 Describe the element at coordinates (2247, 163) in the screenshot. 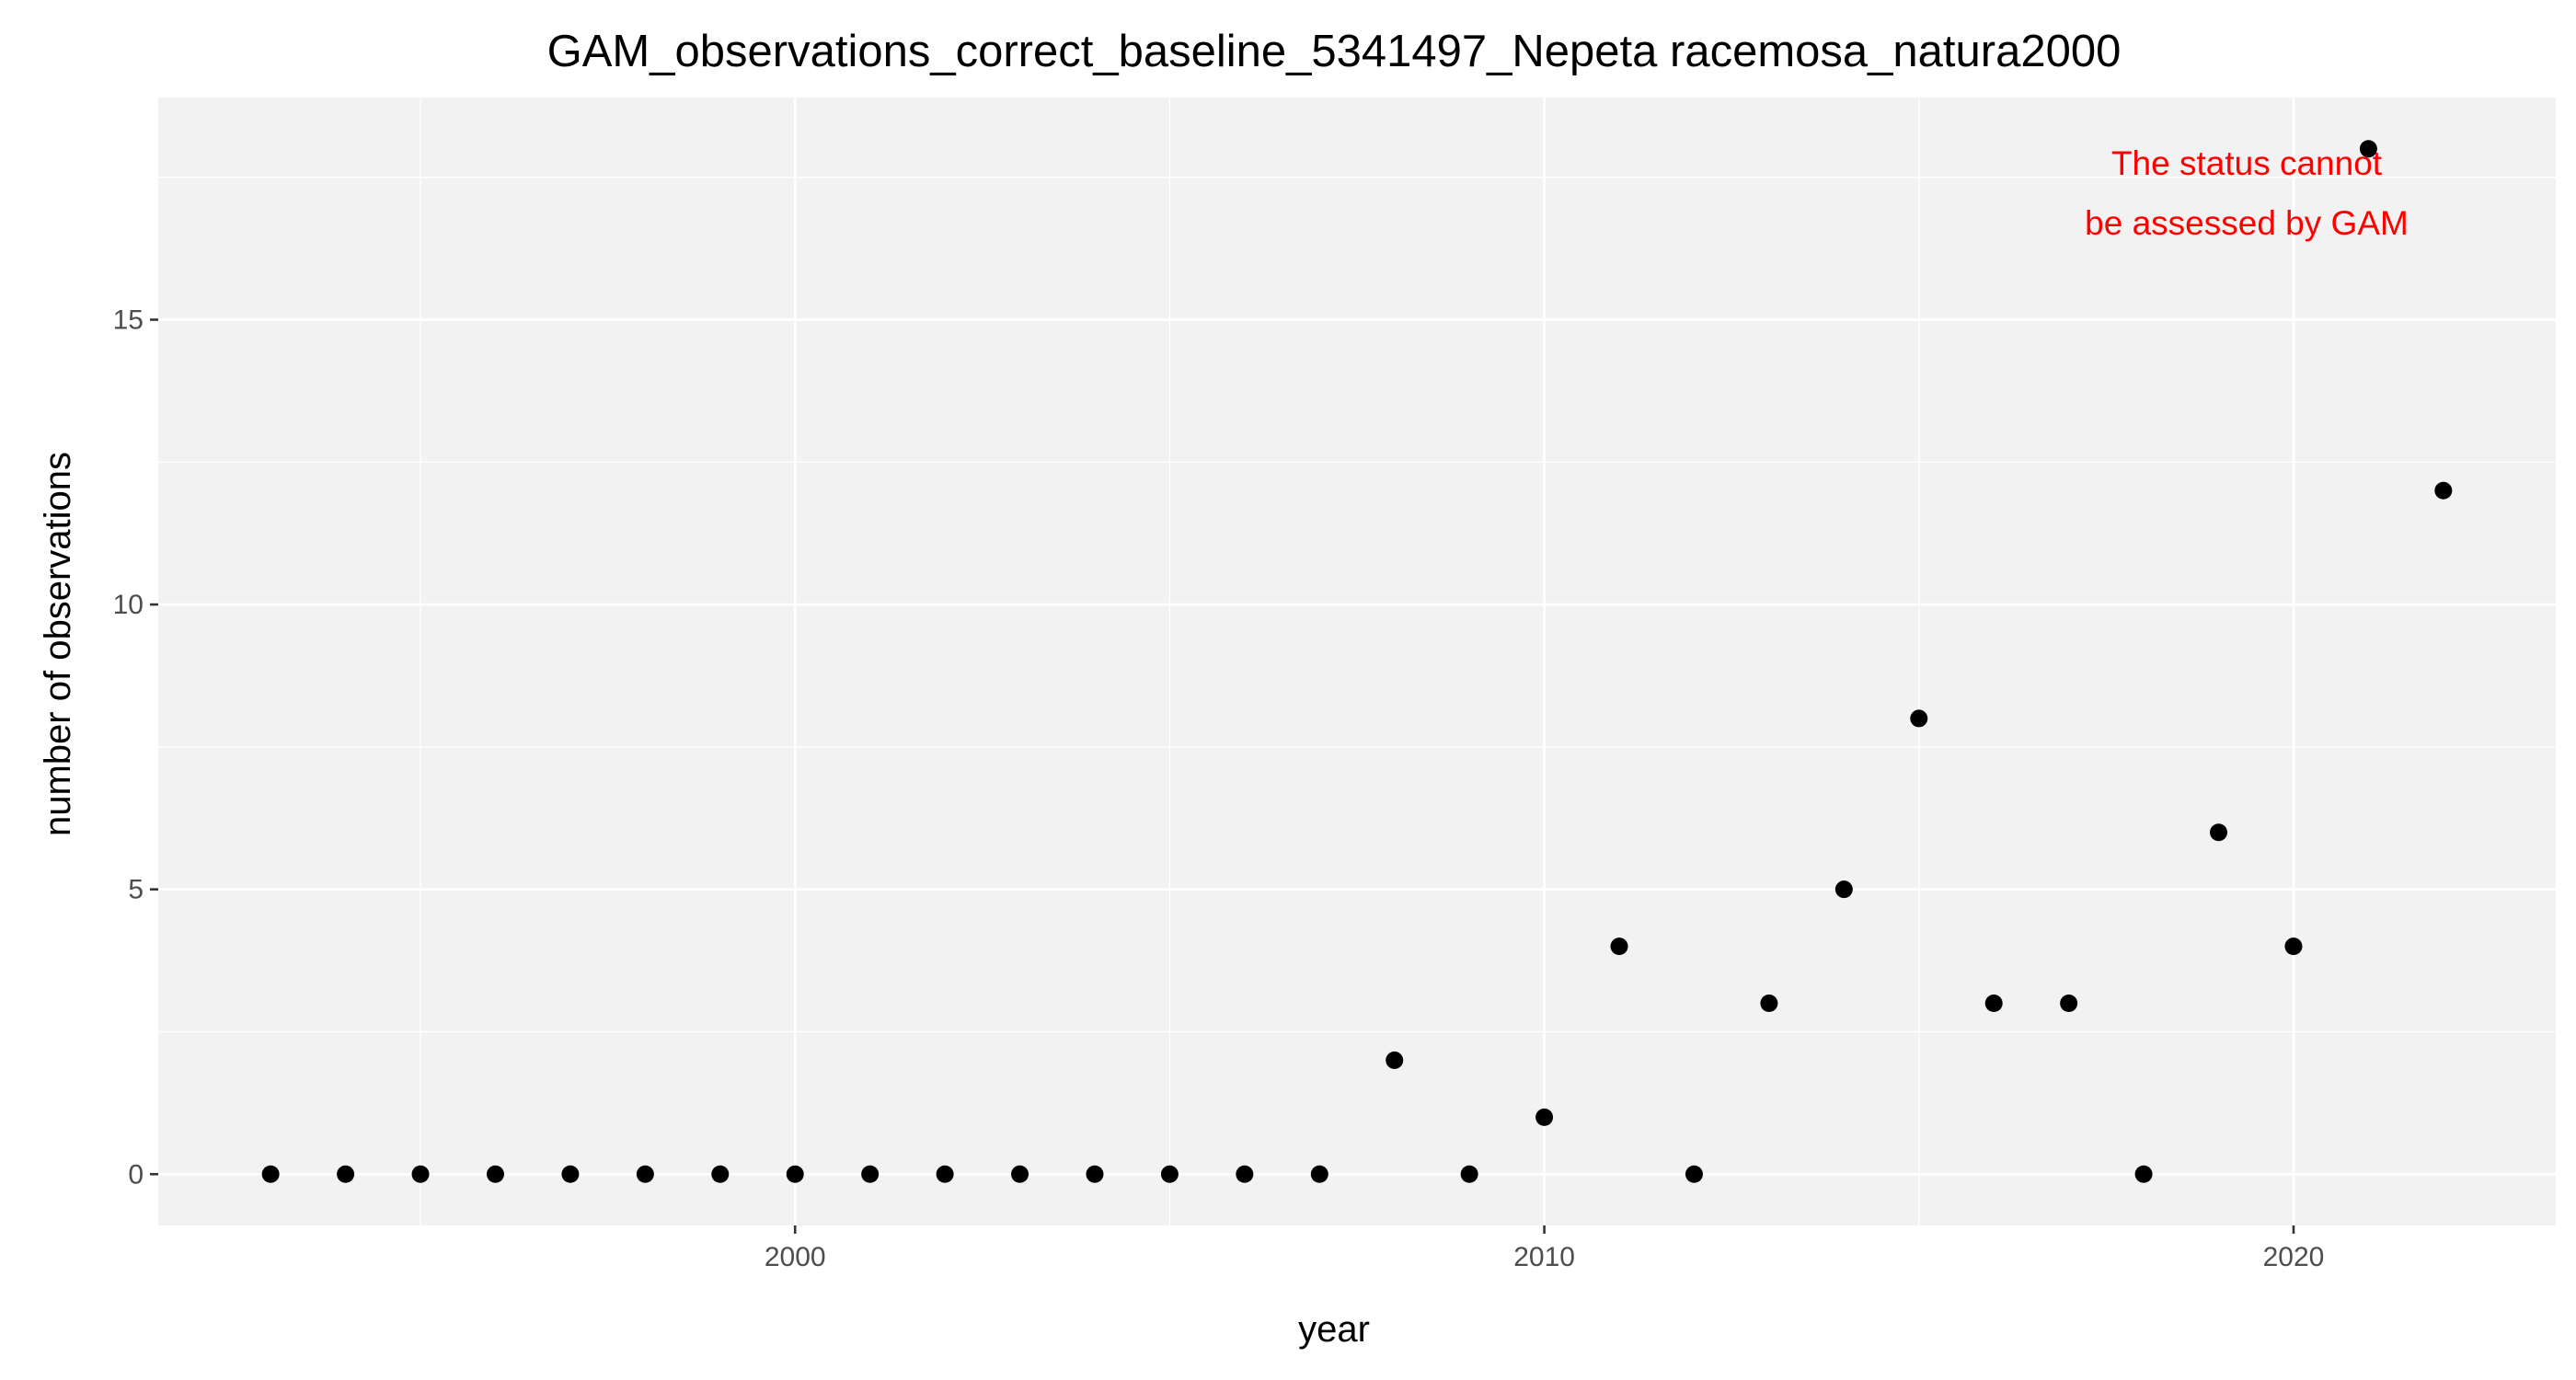

I see `annotation-line: The status cannot` at that location.